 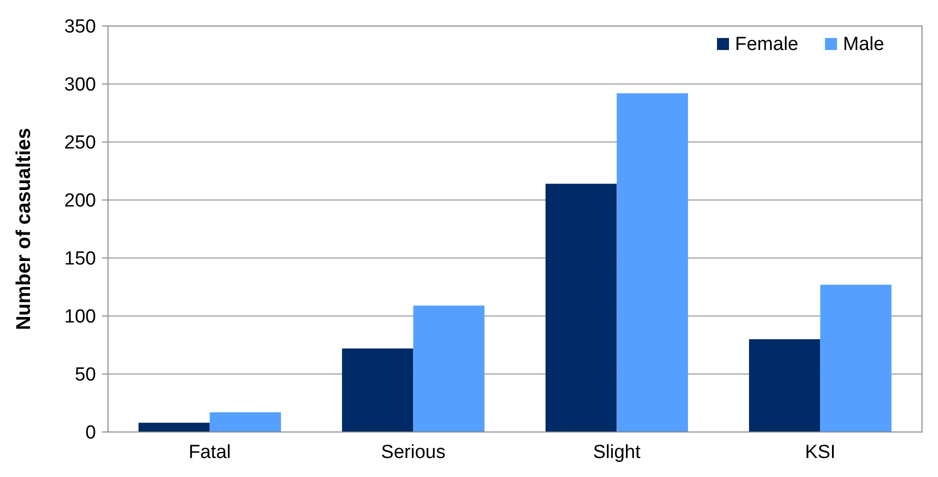 What do you see at coordinates (90, 433) in the screenshot?
I see `y-tick-label: 0` at bounding box center [90, 433].